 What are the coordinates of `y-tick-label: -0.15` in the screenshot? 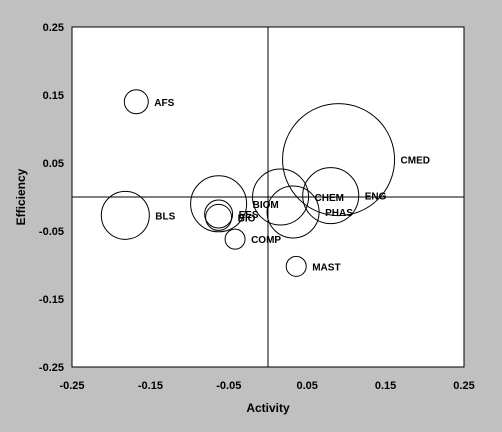 It's located at (51, 300).